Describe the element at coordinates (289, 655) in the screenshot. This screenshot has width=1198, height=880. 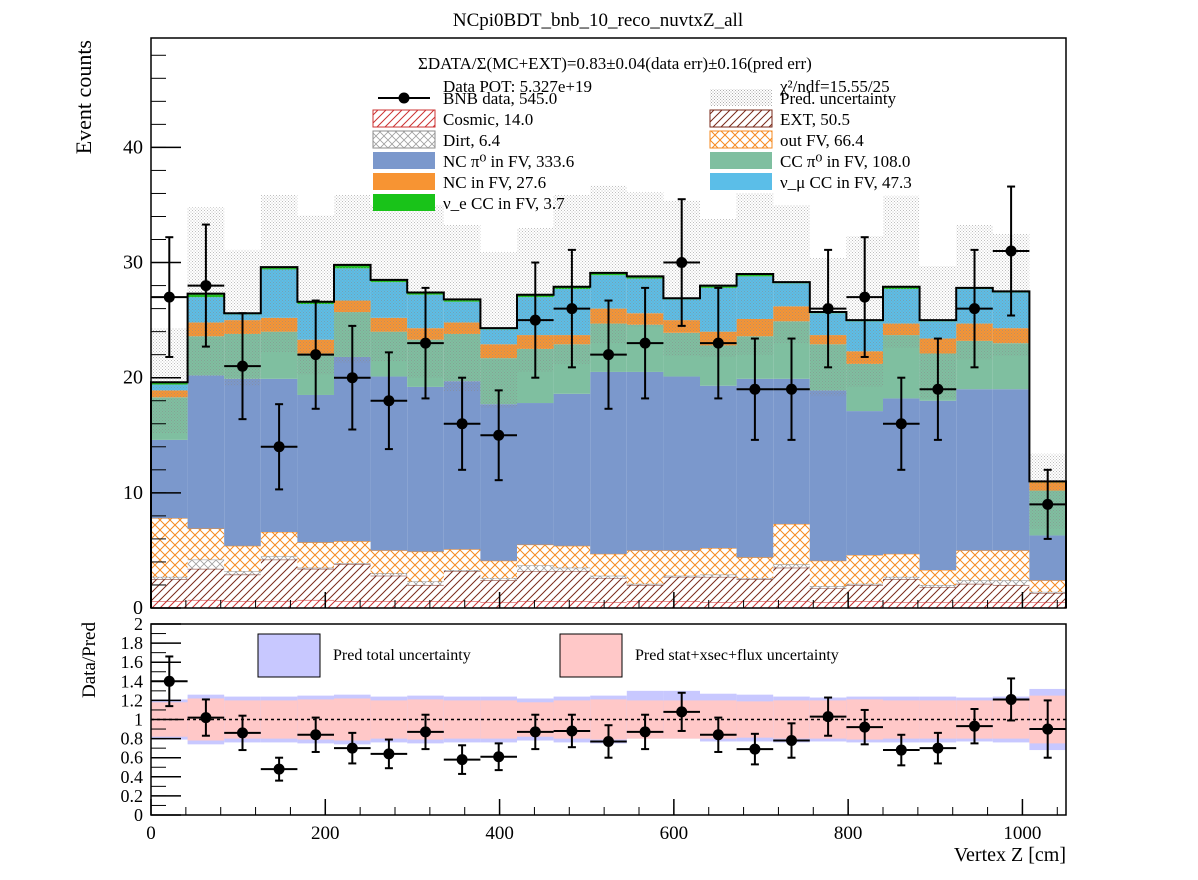
I see `legend-swatch-total` at that location.